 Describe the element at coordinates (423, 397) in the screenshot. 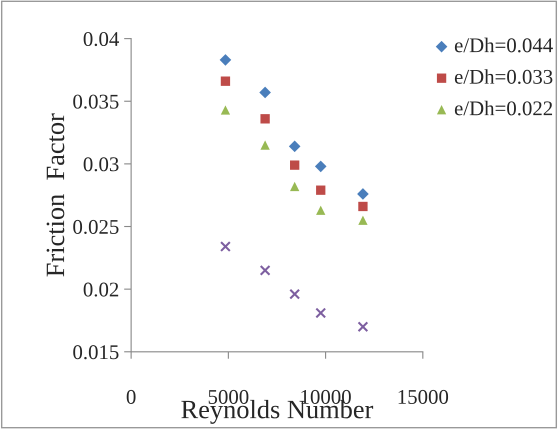

I see `x-tick-label: 15000` at that location.